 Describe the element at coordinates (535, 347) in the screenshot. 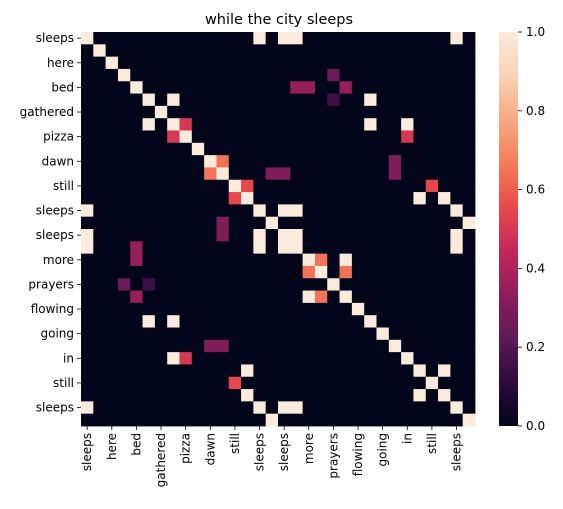

I see `colorbar-tick-label: 0.2` at that location.